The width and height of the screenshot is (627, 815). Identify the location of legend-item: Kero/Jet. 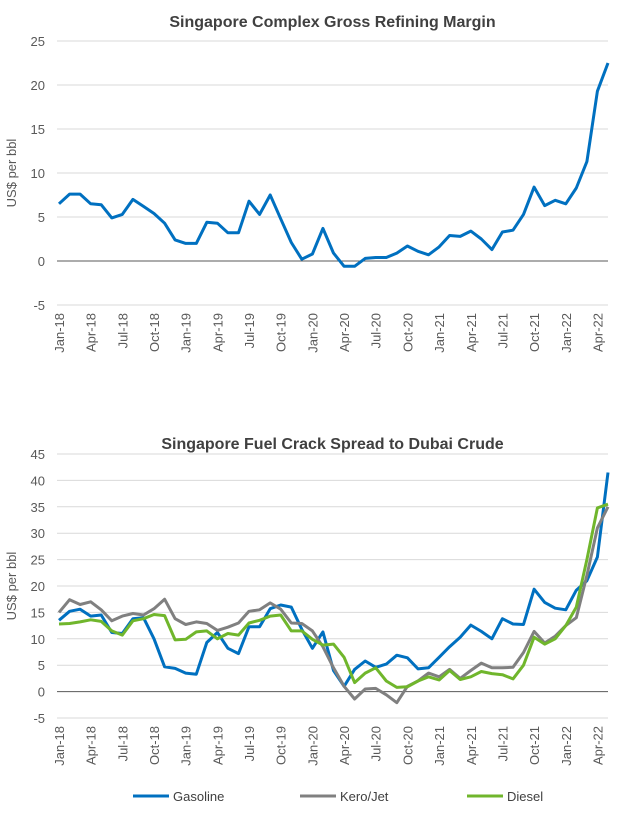
(344, 796).